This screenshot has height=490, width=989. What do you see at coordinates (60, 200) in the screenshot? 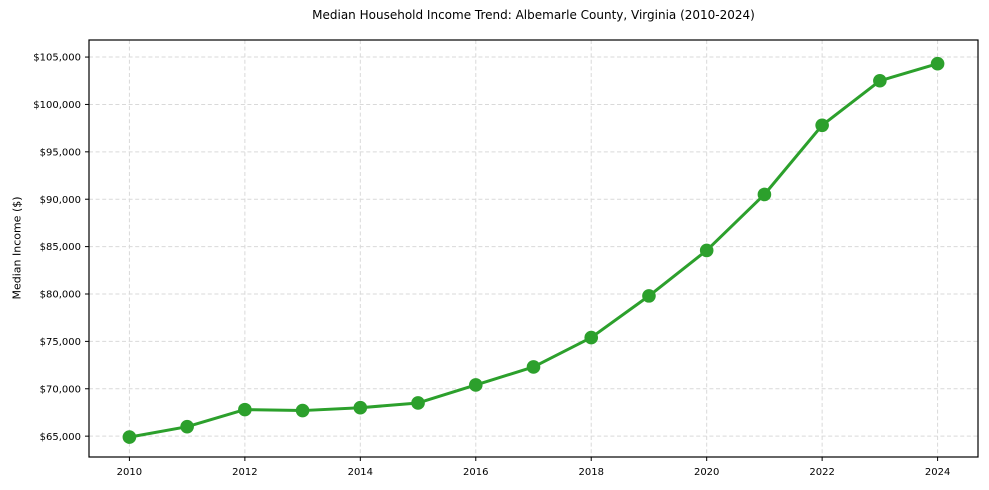
I see `y-tick-label: $90,000` at bounding box center [60, 200].